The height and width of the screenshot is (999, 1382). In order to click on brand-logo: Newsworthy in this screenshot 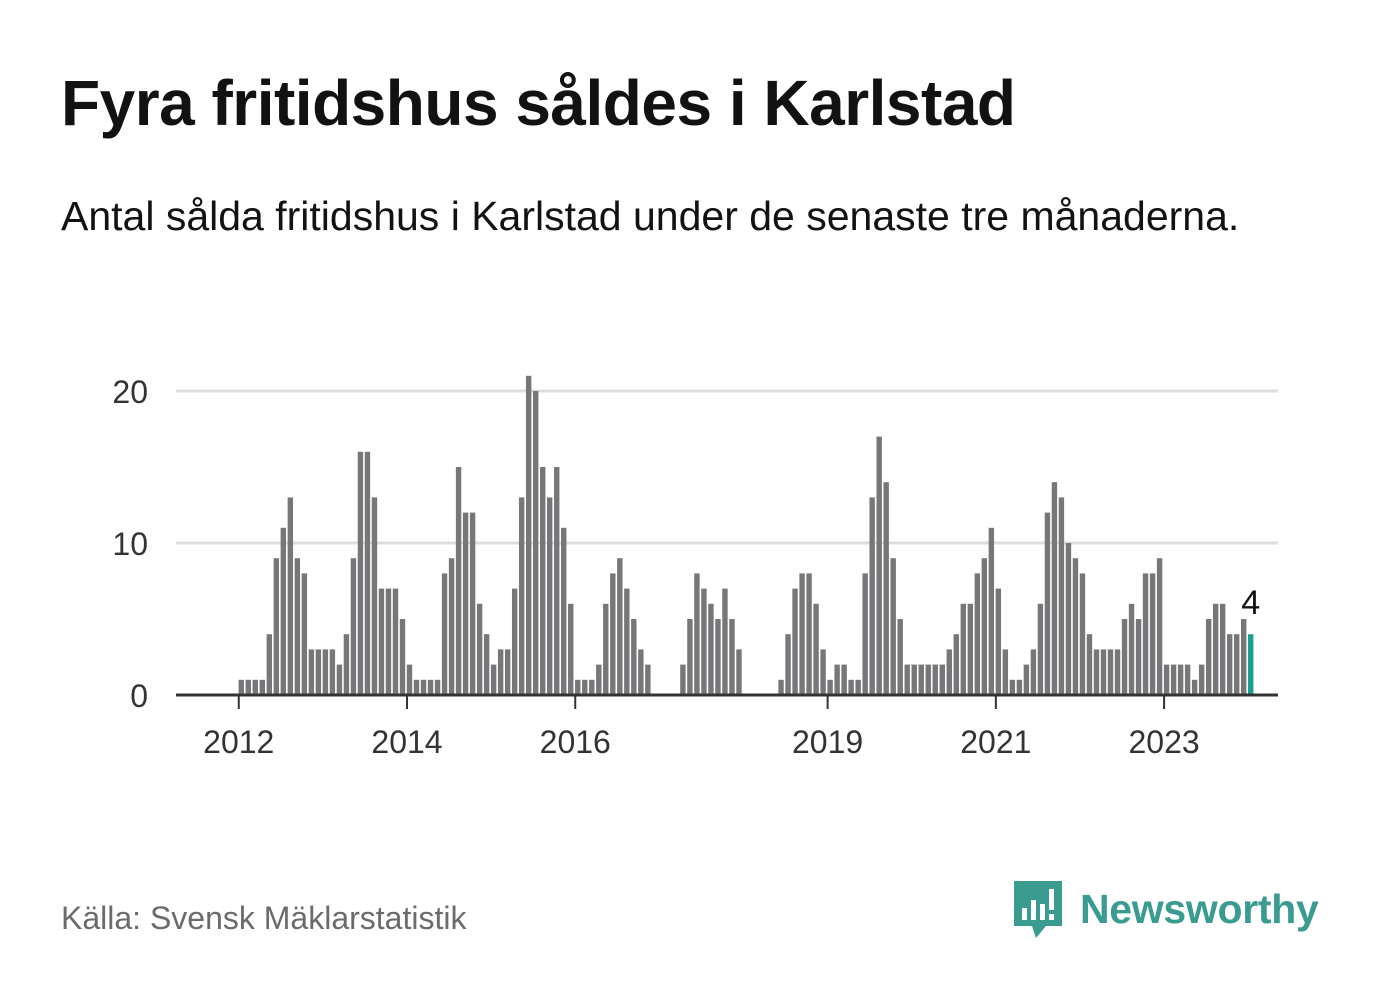, I will do `click(1164, 909)`.